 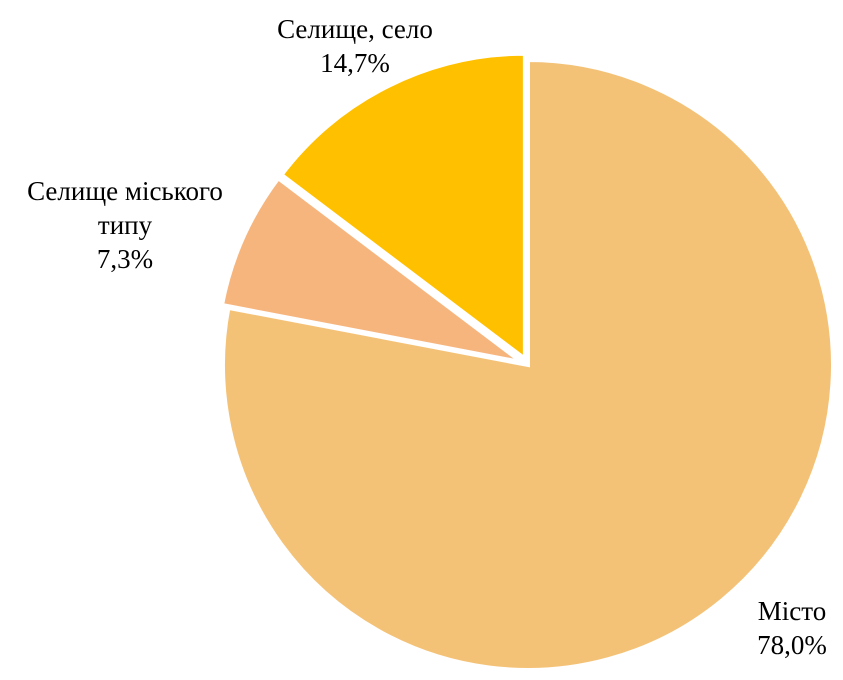 I want to click on data-label-selo-value: 14,7%, so click(x=355, y=63).